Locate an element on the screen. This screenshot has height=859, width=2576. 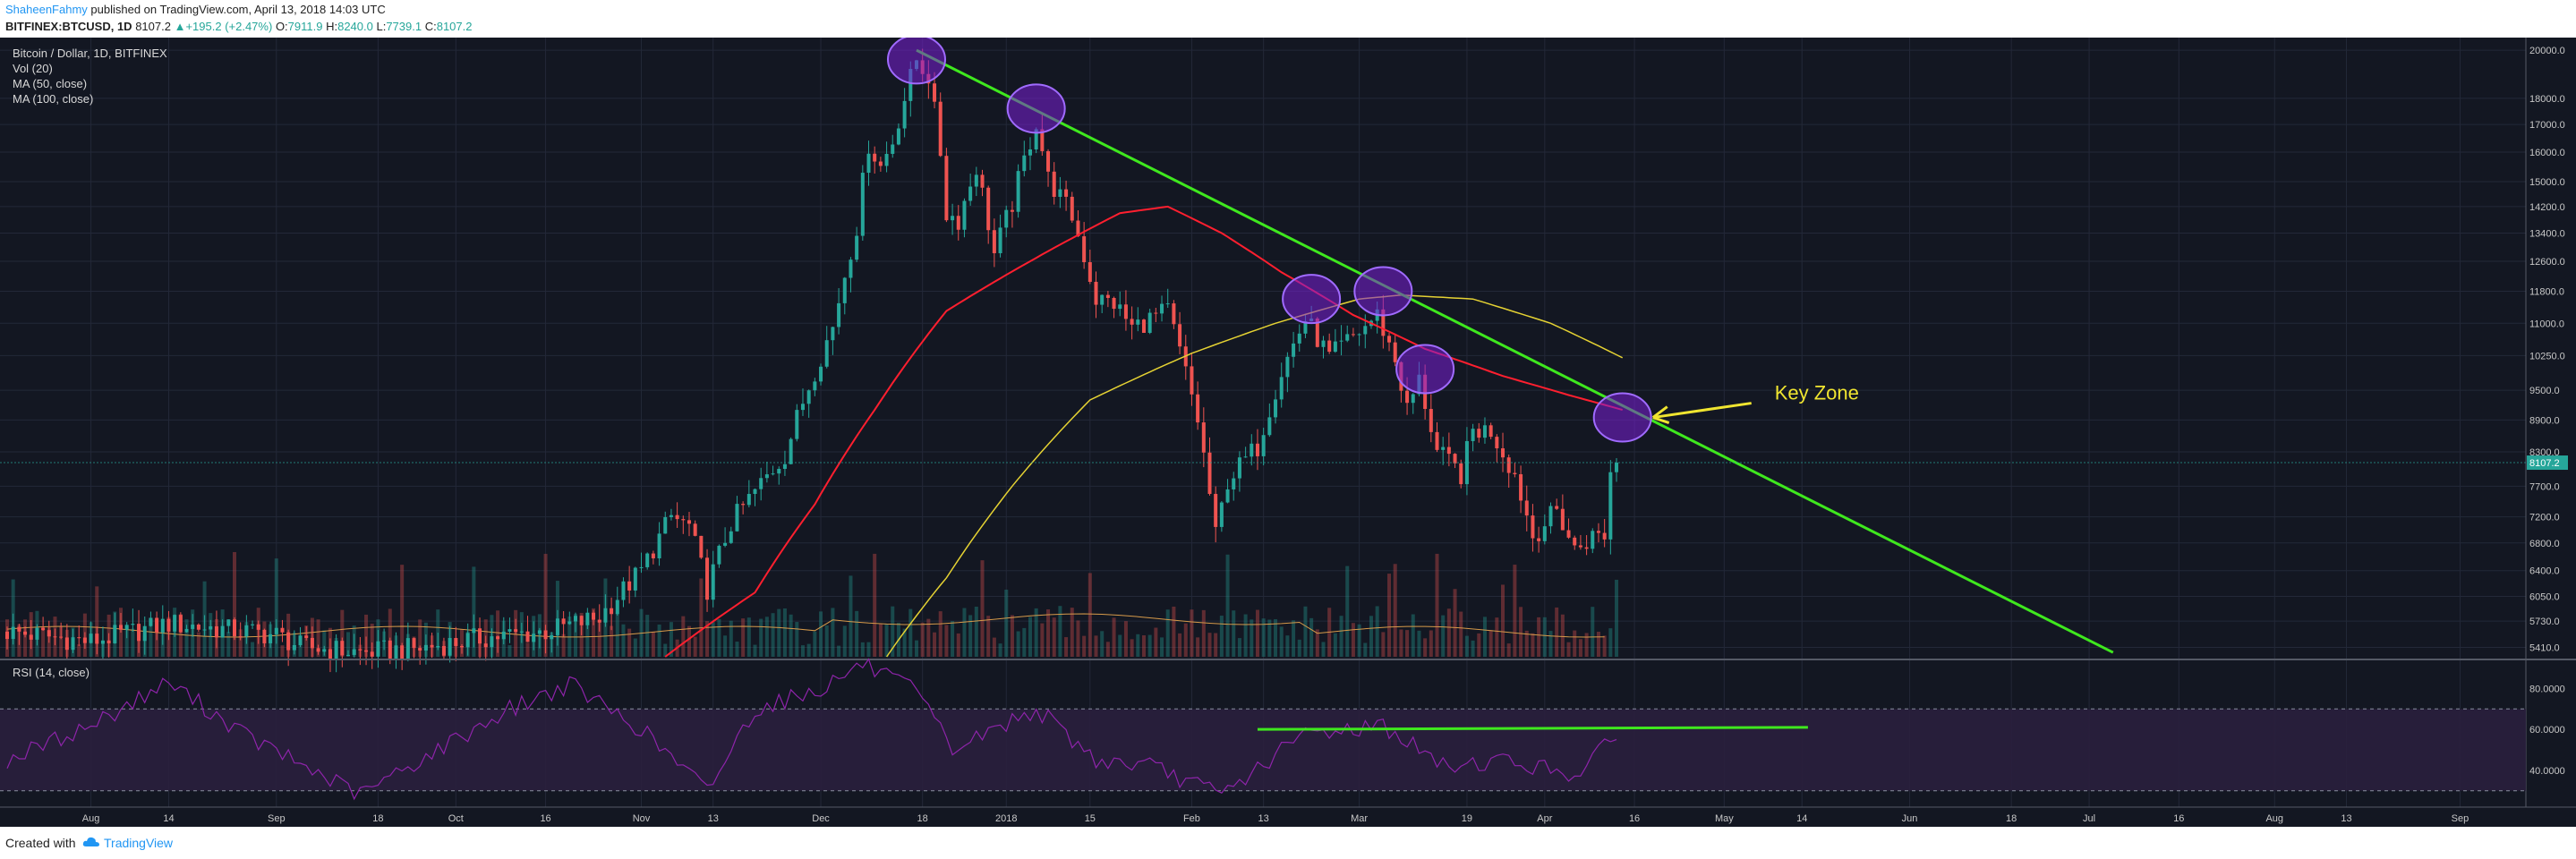
tradingview-link: TradingView is located at coordinates (139, 843).